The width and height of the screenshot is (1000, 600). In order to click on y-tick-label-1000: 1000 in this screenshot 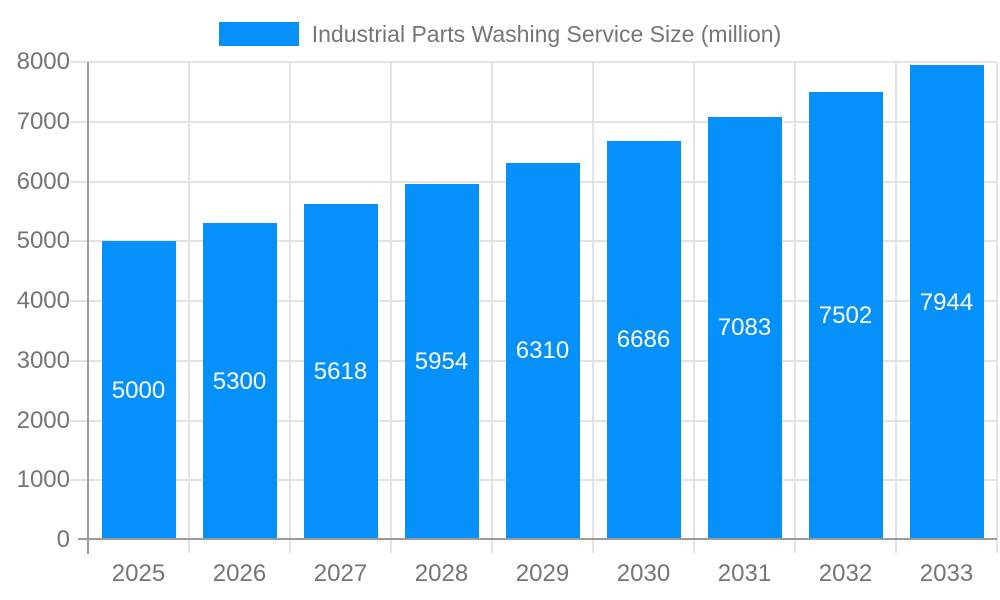, I will do `click(43, 480)`.